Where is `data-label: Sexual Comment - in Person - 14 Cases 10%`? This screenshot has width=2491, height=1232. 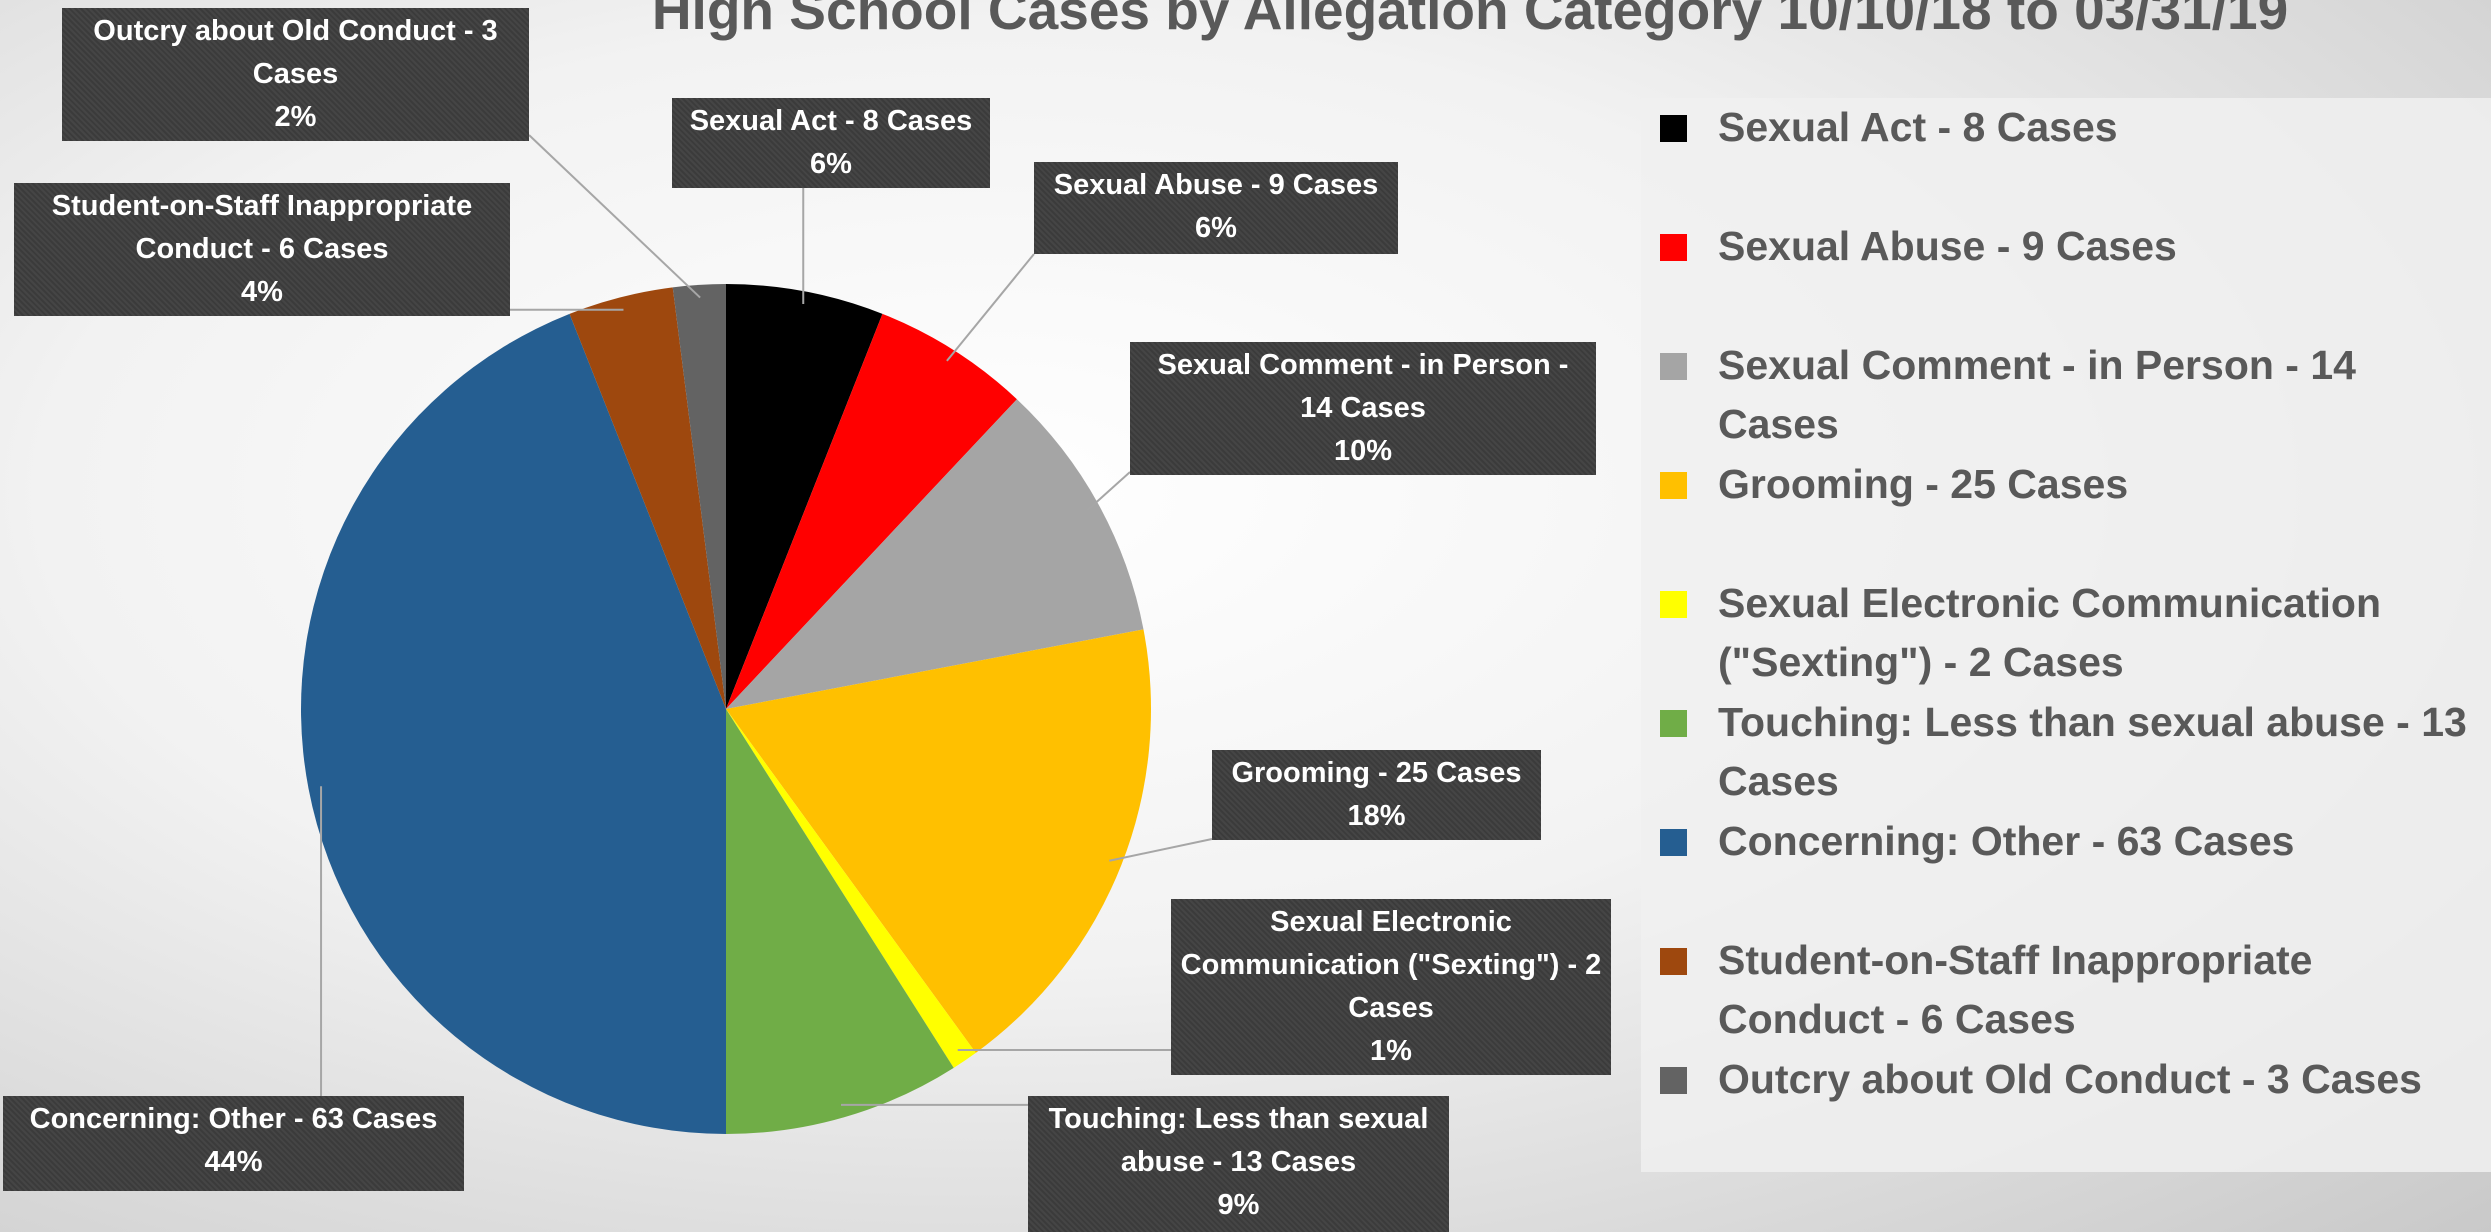 data-label: Sexual Comment - in Person - 14 Cases 10% is located at coordinates (1363, 408).